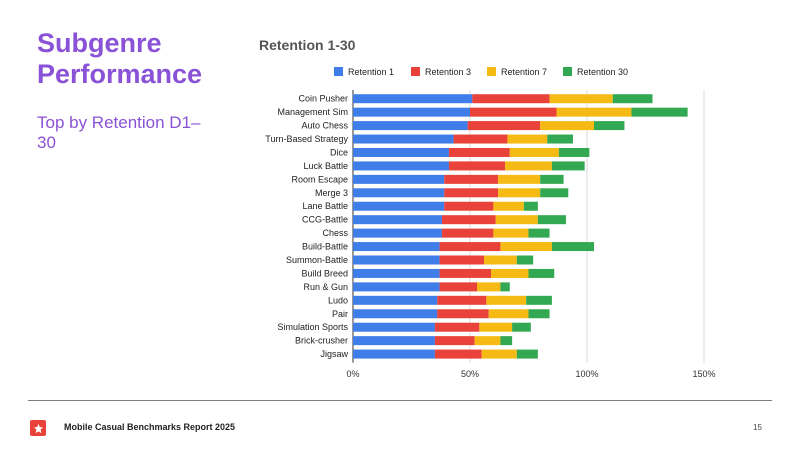 This screenshot has width=800, height=450. Describe the element at coordinates (371, 72) in the screenshot. I see `legend-label-retention-1: Retention 1` at that location.